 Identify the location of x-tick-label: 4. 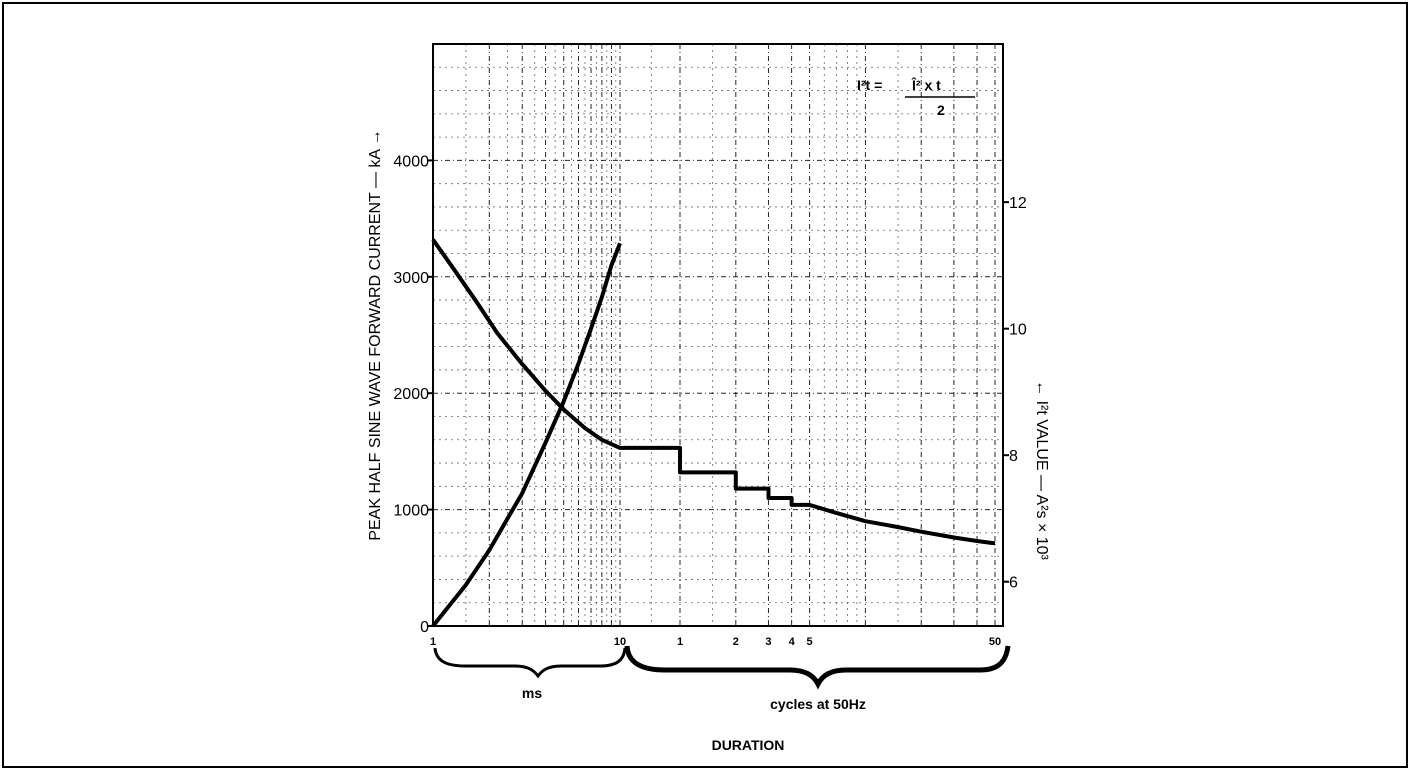
(792, 642).